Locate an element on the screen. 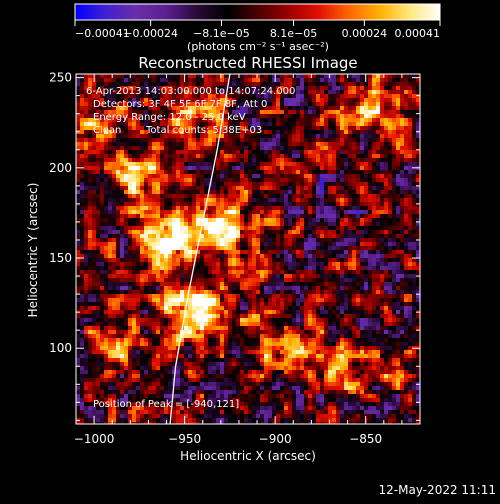  colorbar-tick-label: −0.00041 is located at coordinates (102, 33).